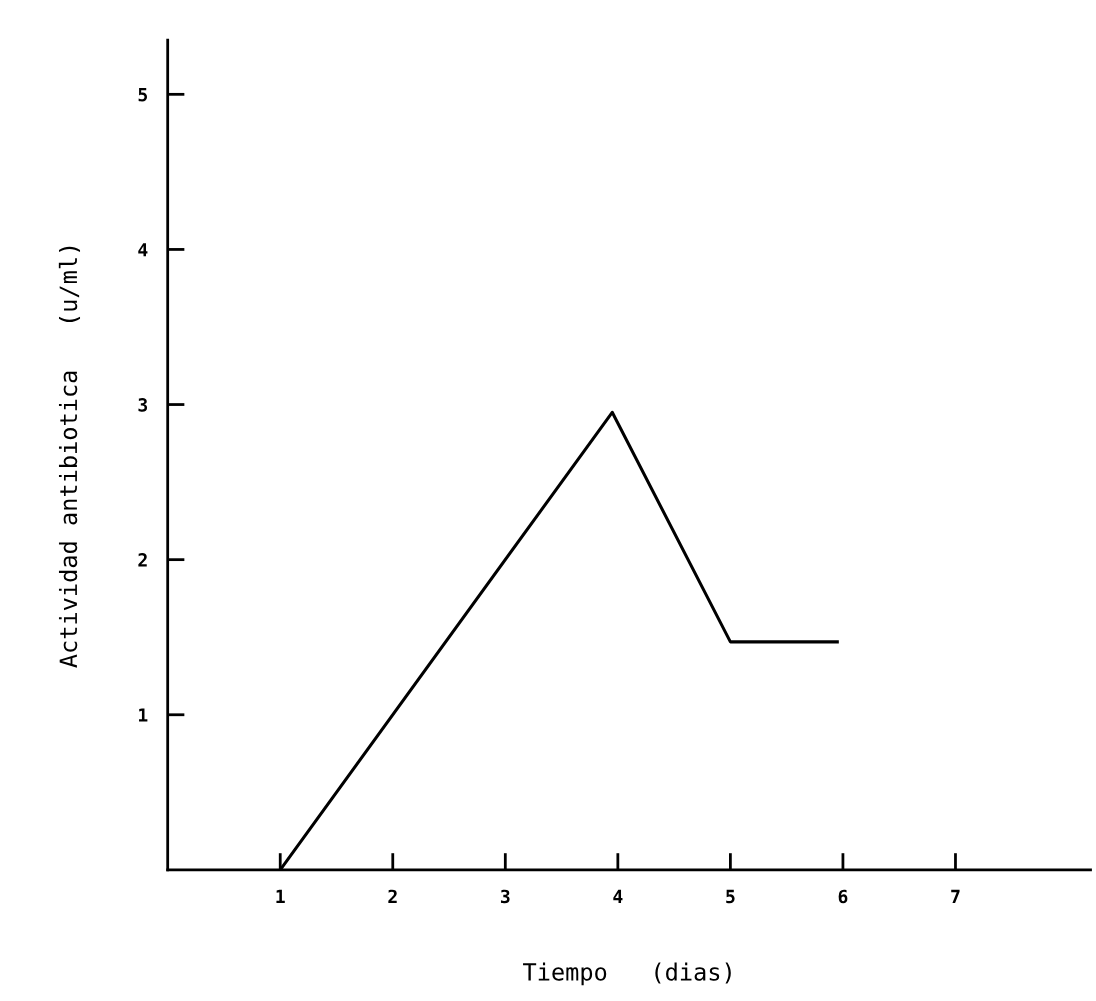 The width and height of the screenshot is (1096, 1001). I want to click on x-tick-label: 7, so click(955, 896).